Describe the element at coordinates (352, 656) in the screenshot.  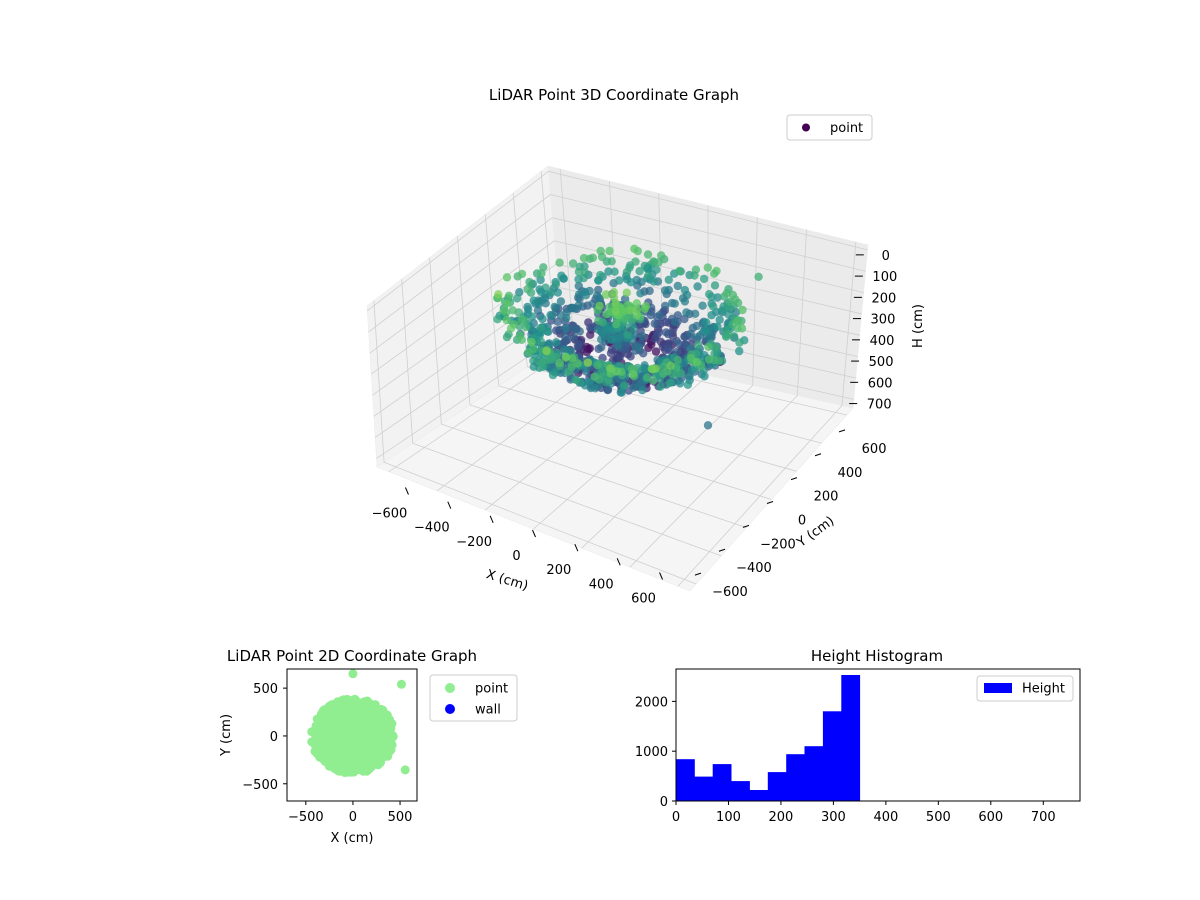
I see `chart-2d-title: LiDAR Point 2D Coordinate Graph` at that location.